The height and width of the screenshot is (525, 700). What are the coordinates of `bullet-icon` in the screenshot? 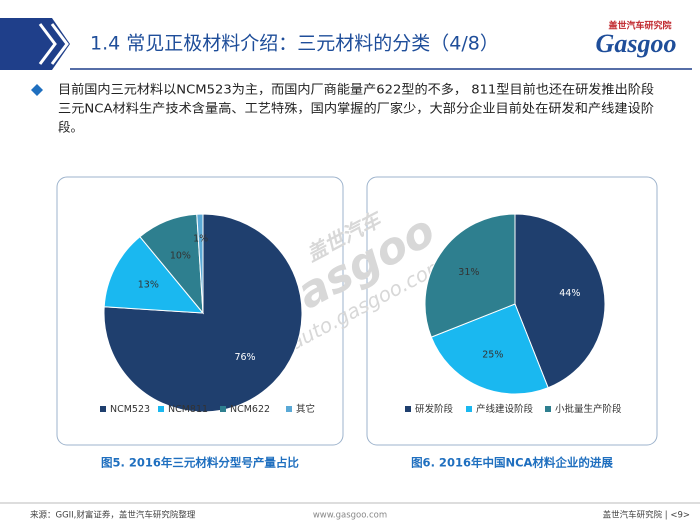 It's located at (37, 90).